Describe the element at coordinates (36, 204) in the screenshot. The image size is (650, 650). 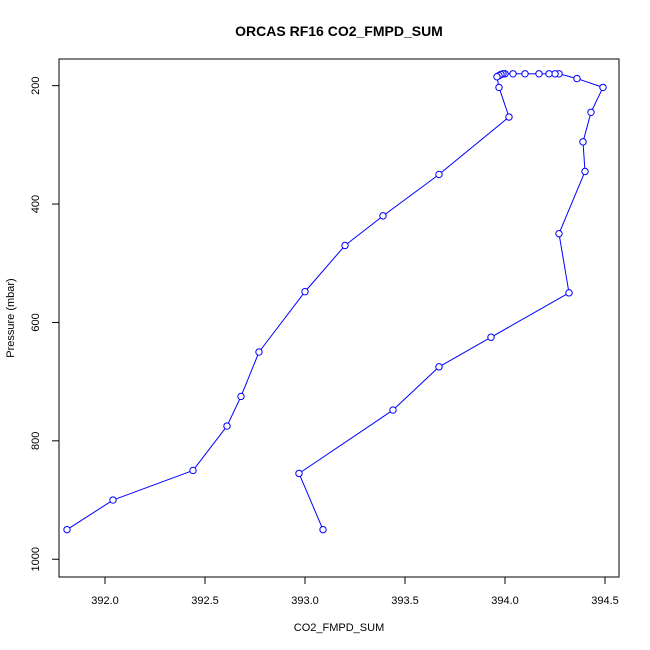
I see `y-tick-label: 400` at that location.